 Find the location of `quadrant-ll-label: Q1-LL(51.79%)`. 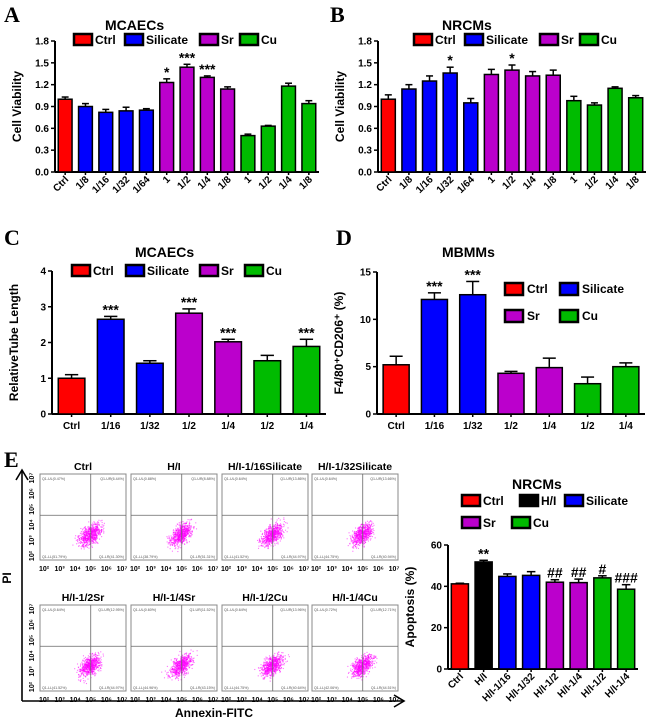

quadrant-ll-label: Q1-LL(51.79%) is located at coordinates (54, 557).